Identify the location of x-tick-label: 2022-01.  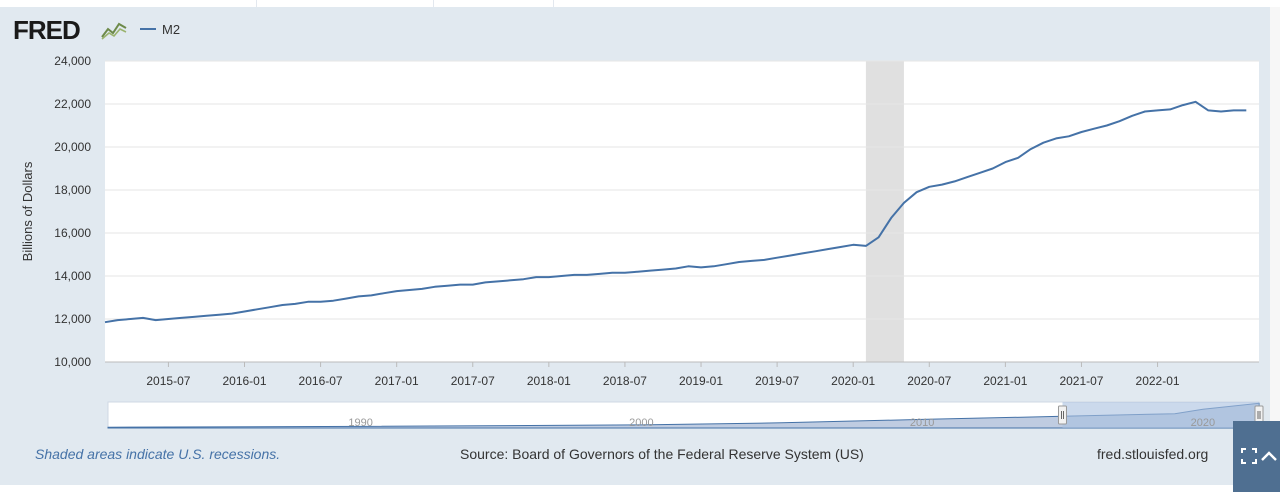
(1158, 381).